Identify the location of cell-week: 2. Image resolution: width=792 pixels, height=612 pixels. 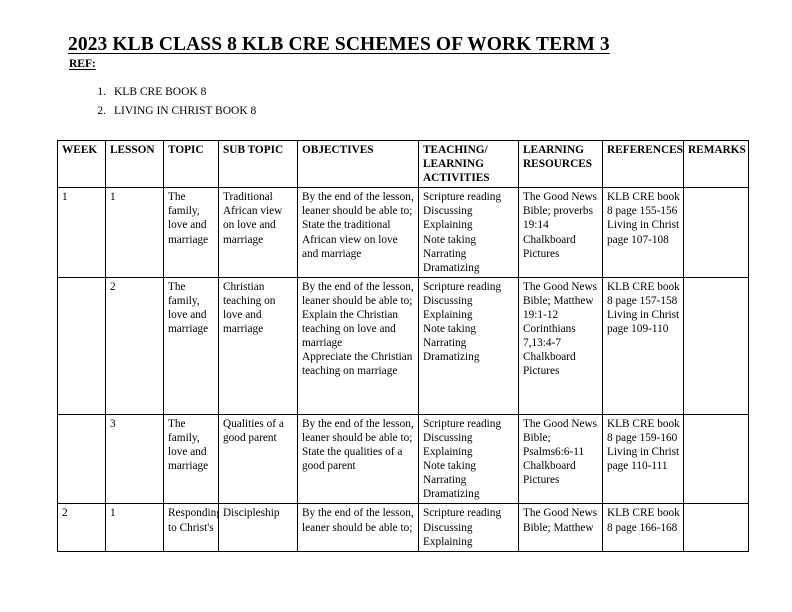
(81, 527).